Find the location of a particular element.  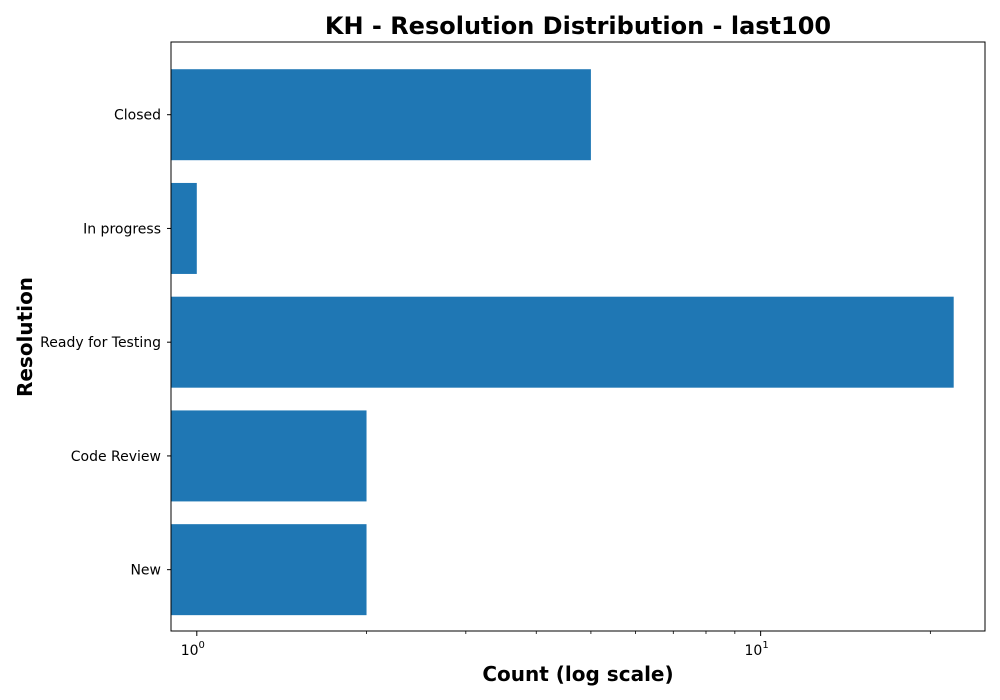

y-tick-label: New is located at coordinates (145, 571).